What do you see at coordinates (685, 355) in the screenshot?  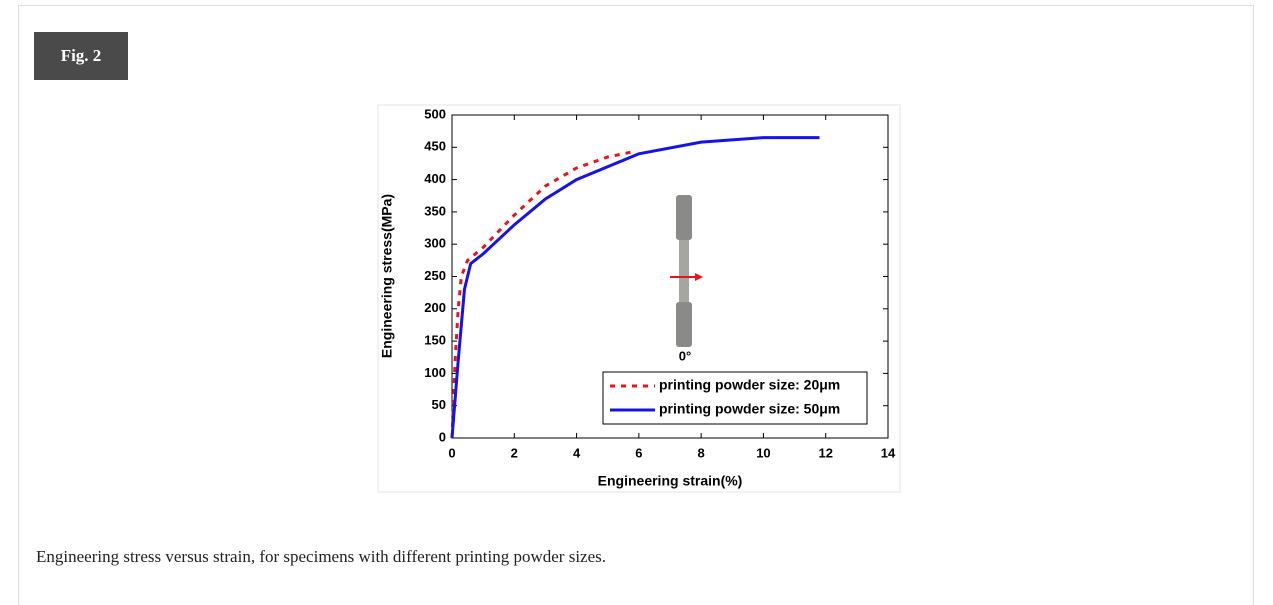 I see `annotation: 0°` at bounding box center [685, 355].